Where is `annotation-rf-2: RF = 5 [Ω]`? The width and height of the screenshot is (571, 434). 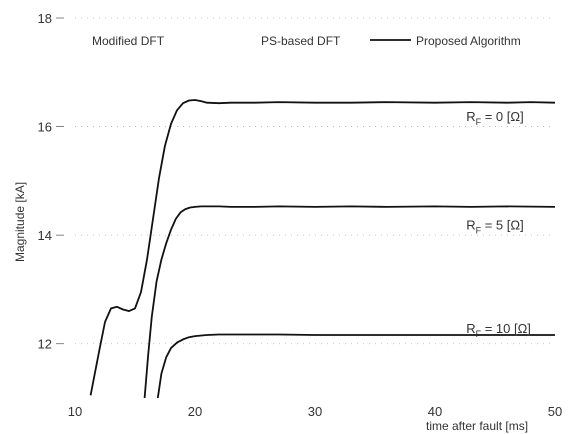
annotation-rf-2: RF = 5 [Ω] is located at coordinates (495, 227).